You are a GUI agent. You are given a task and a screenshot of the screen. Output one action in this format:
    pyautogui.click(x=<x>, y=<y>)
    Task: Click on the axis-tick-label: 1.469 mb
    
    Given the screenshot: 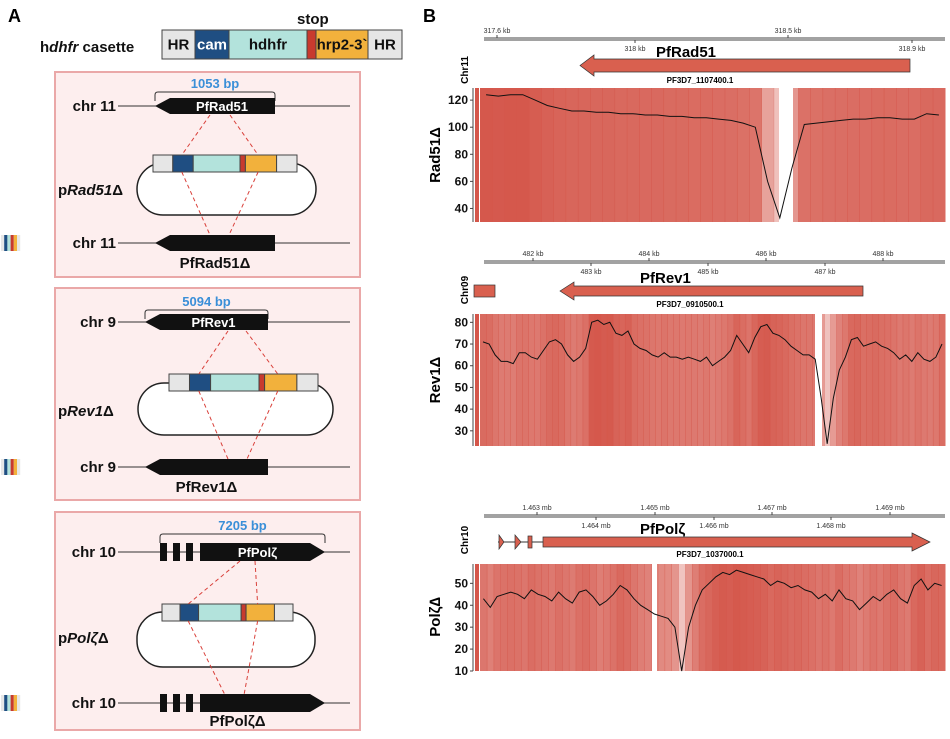 What is the action you would take?
    pyautogui.click(x=889, y=508)
    